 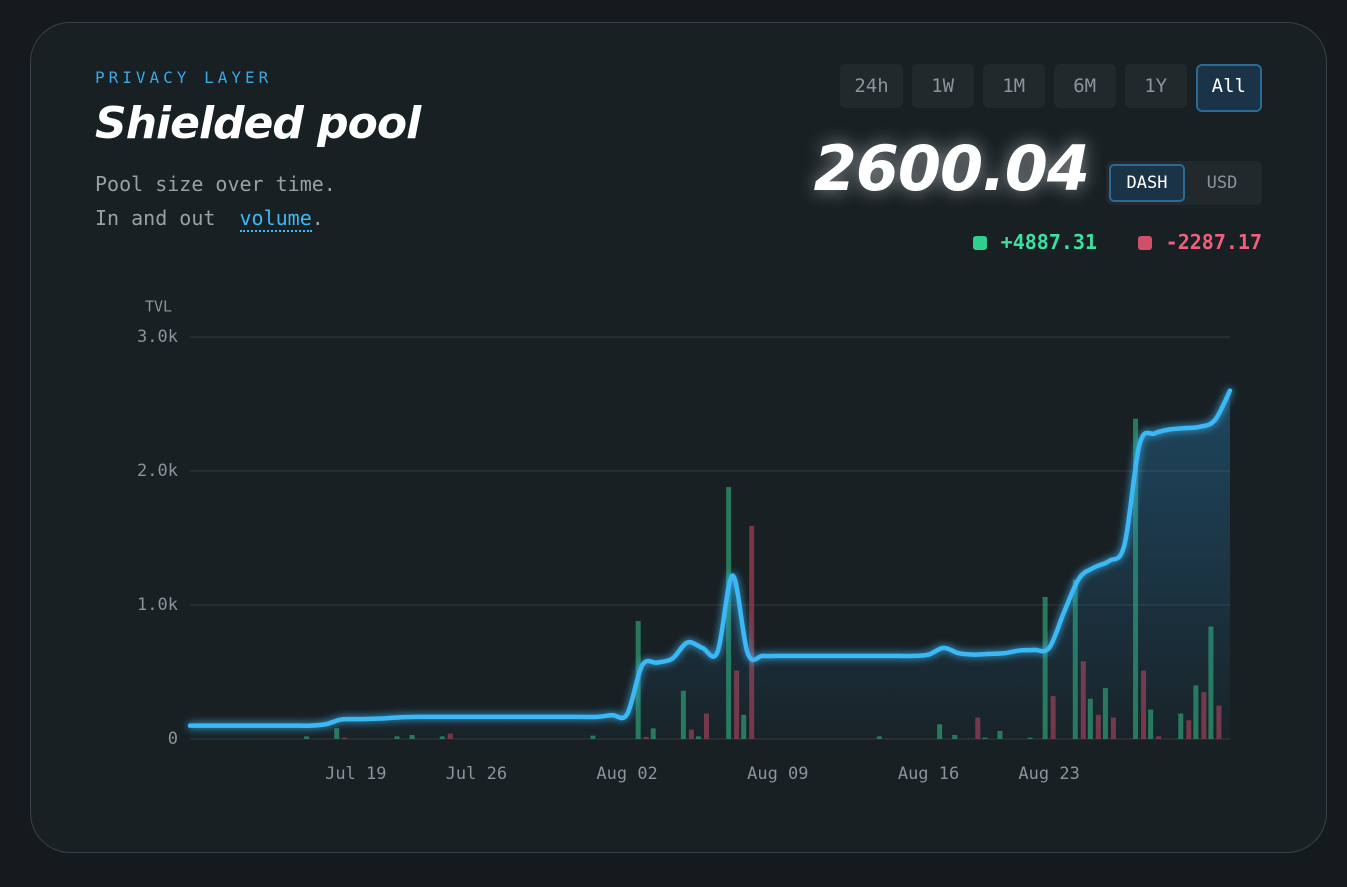 What do you see at coordinates (157, 471) in the screenshot?
I see `y-tick-label: 2.0k` at bounding box center [157, 471].